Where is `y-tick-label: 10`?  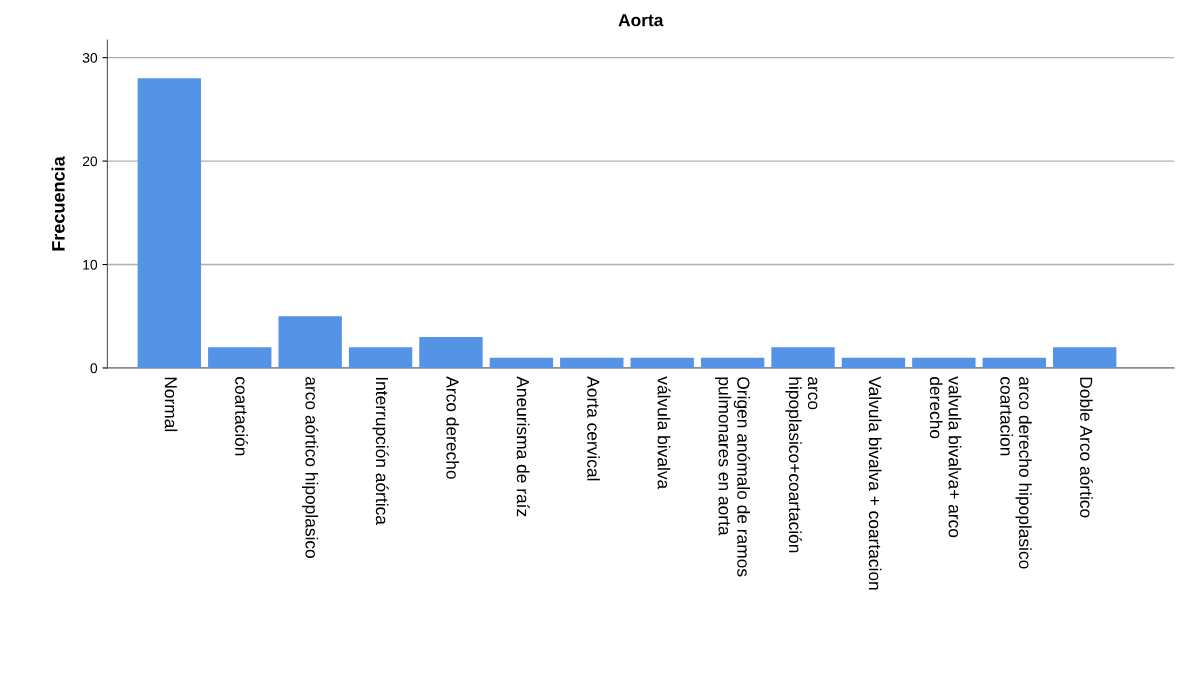 y-tick-label: 10 is located at coordinates (90, 264).